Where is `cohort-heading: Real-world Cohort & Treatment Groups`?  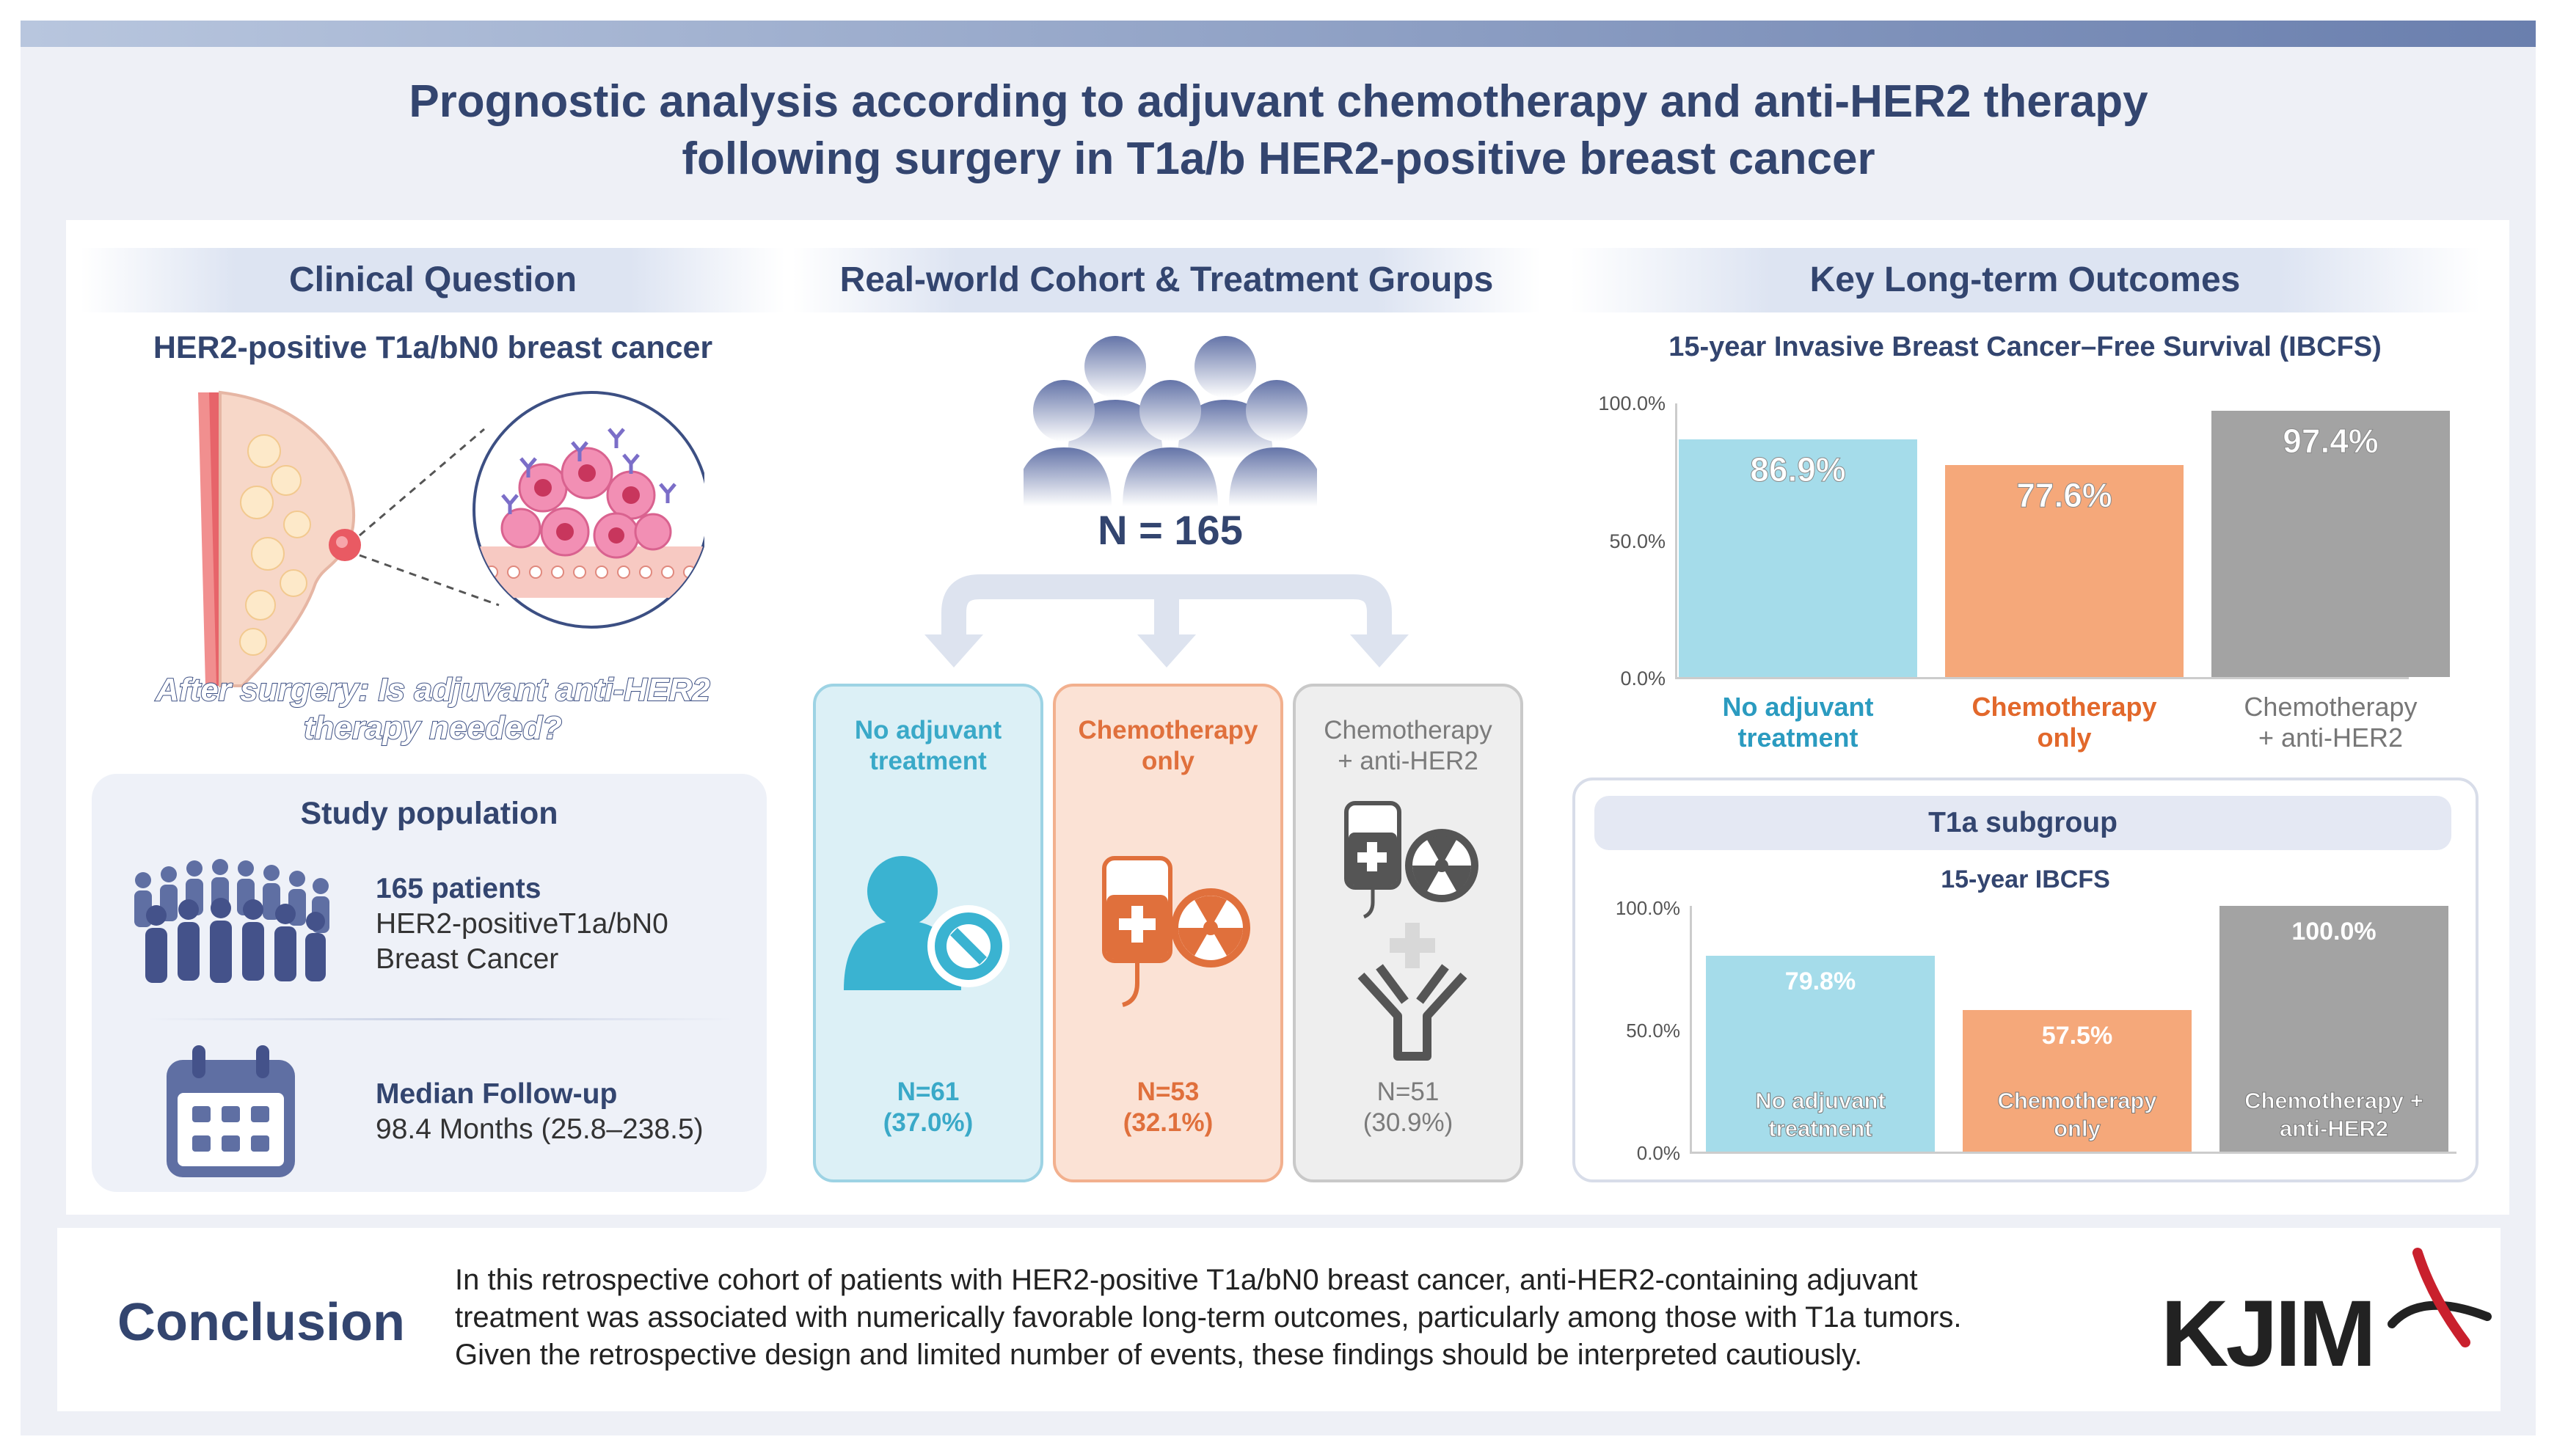 cohort-heading: Real-world Cohort & Treatment Groups is located at coordinates (1166, 280).